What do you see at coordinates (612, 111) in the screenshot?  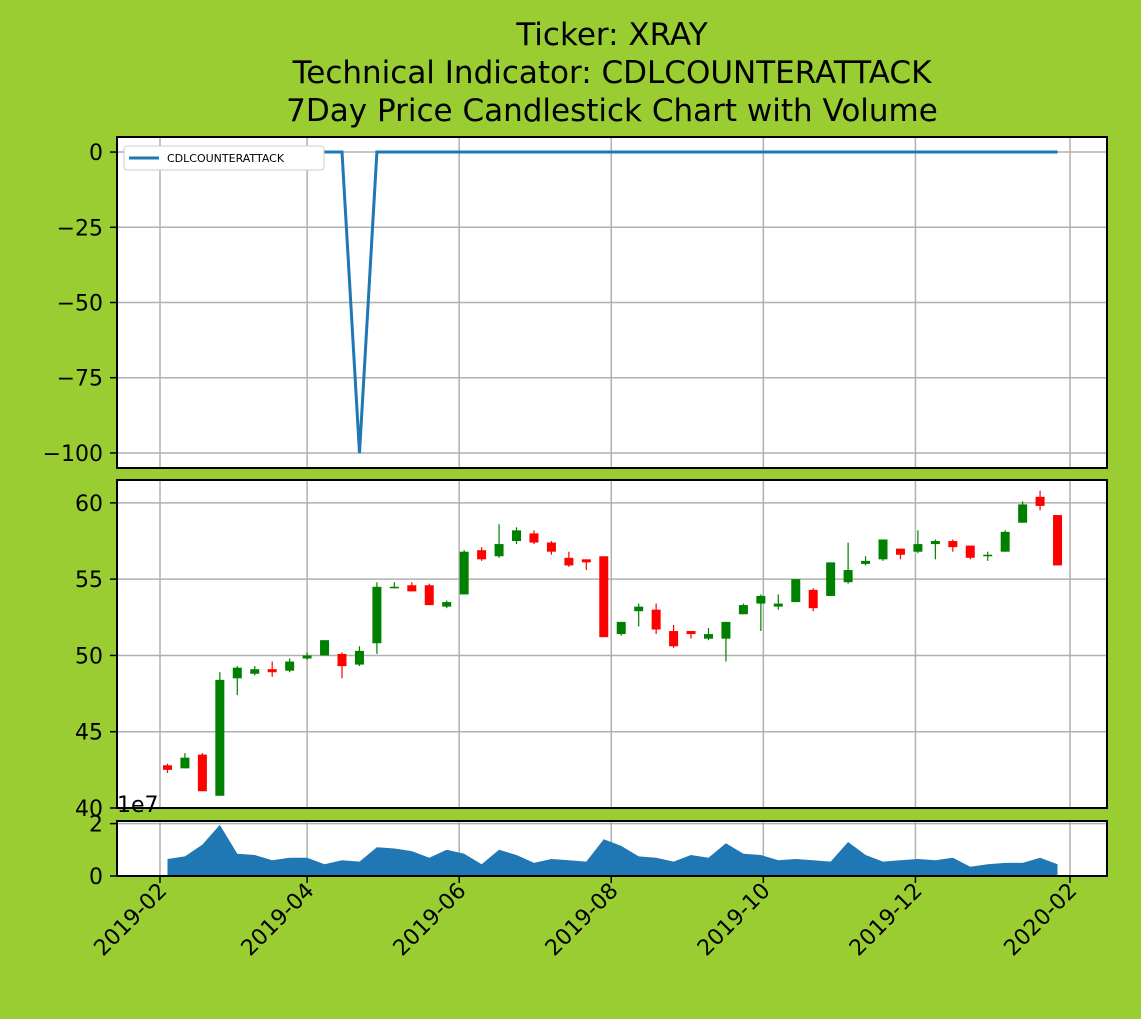 I see `title-line-3: 7Day Price Candlestick Chart with Volume` at bounding box center [612, 111].